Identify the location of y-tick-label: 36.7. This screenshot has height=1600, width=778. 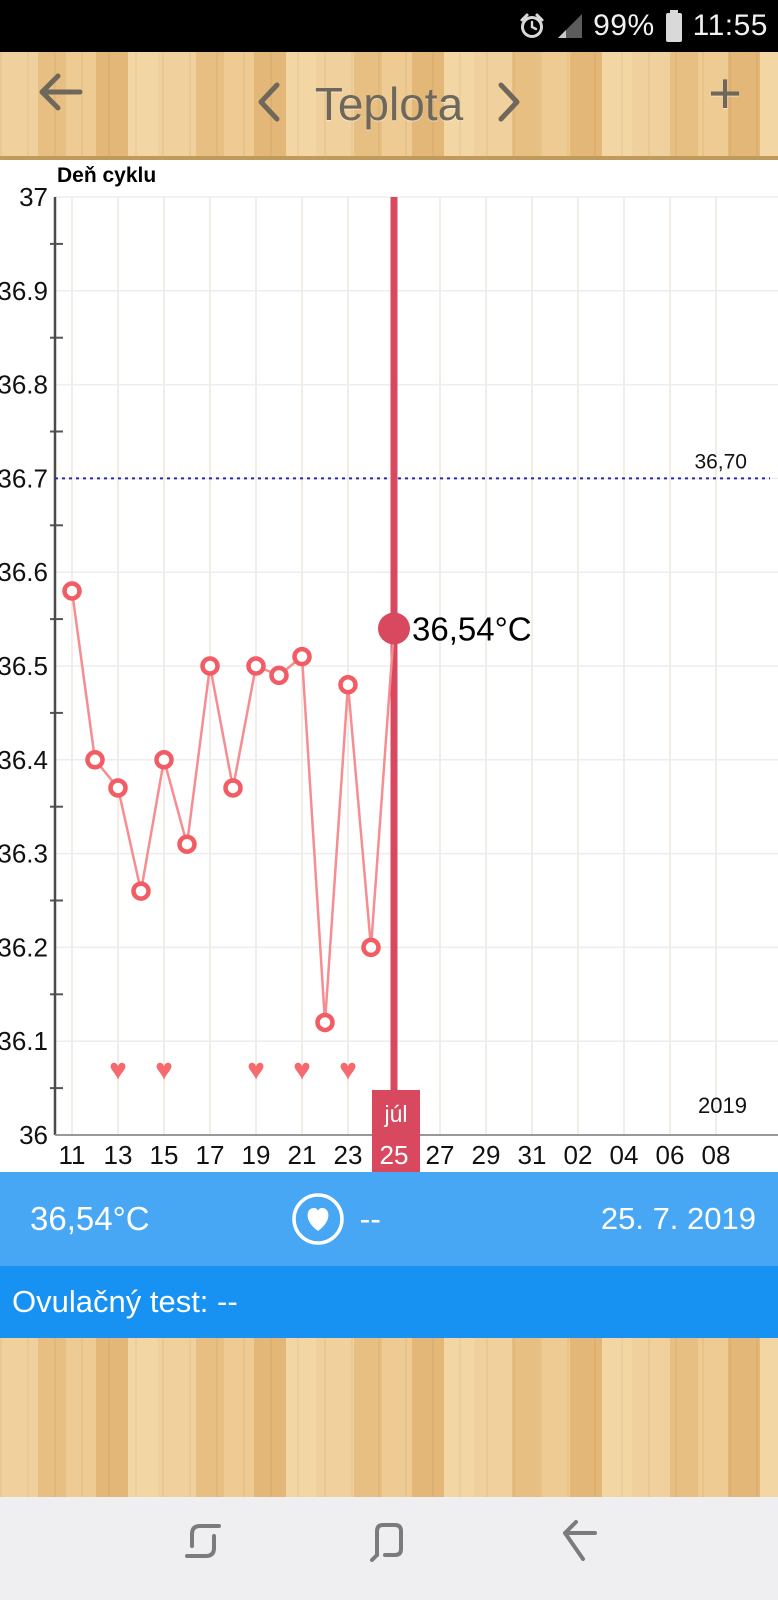
(24, 478).